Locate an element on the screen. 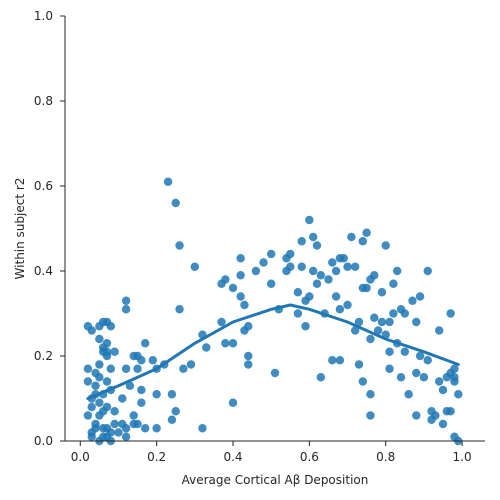  y-tick-label: 0.8 is located at coordinates (43, 101).